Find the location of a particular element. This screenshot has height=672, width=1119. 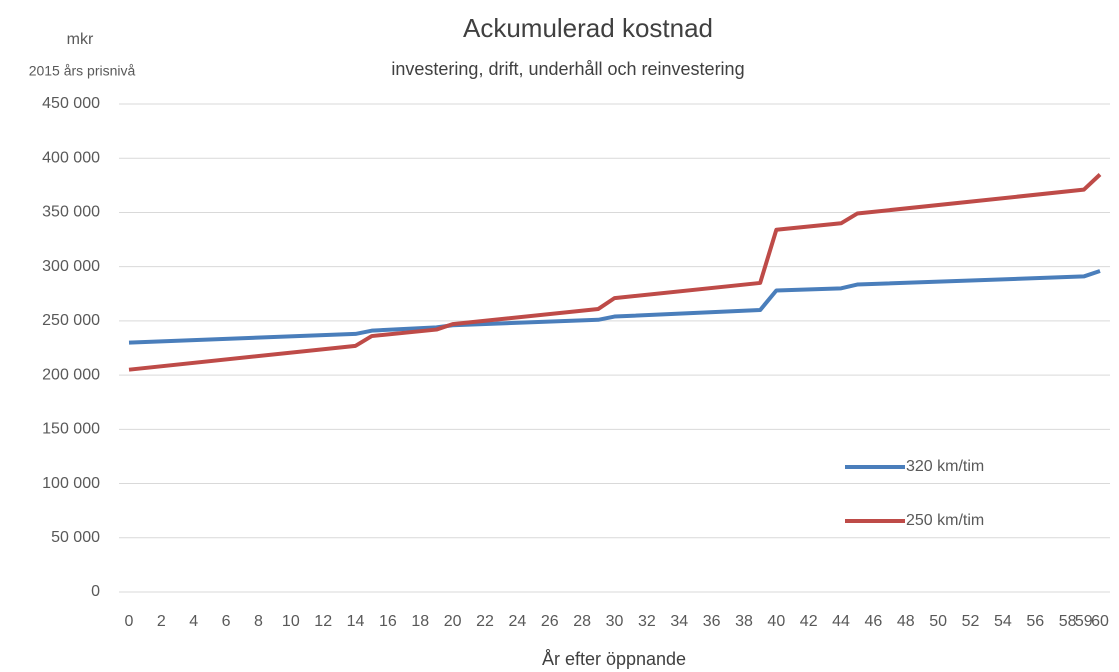

x-tick-label: 10 is located at coordinates (291, 621).